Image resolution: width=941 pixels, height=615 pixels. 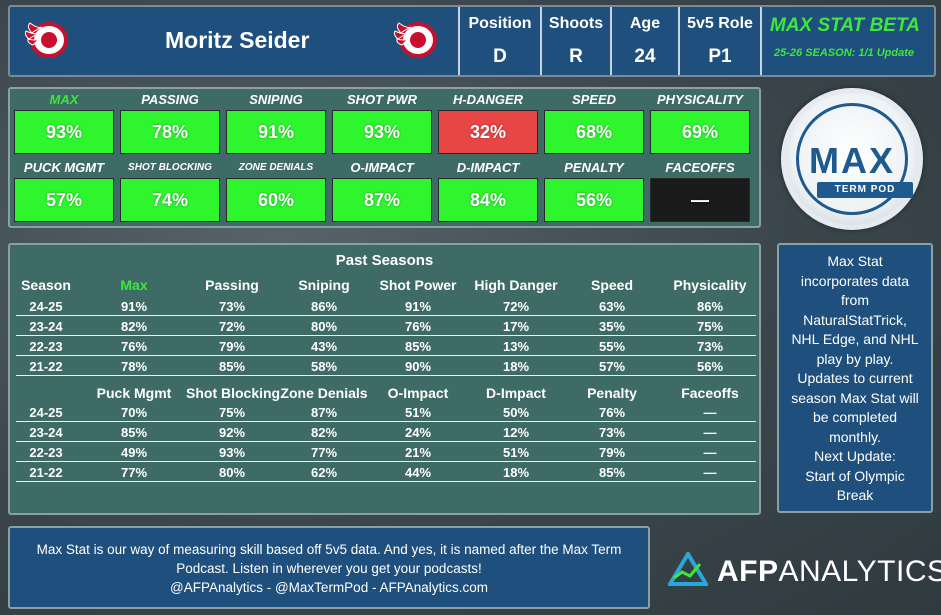 What do you see at coordinates (710, 285) in the screenshot?
I see `table-header-row-cell: Physicality` at bounding box center [710, 285].